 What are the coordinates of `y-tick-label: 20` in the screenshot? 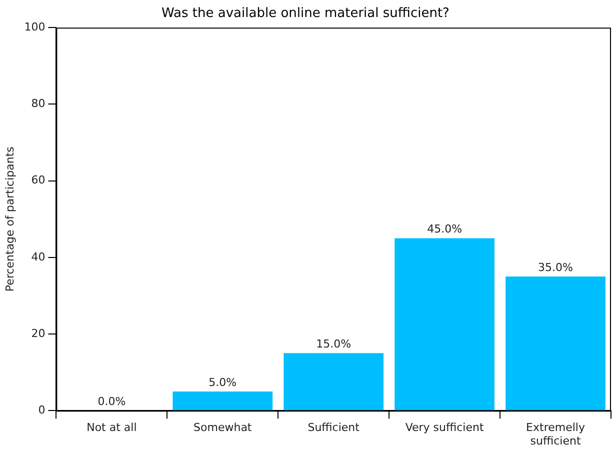 It's located at (38, 333).